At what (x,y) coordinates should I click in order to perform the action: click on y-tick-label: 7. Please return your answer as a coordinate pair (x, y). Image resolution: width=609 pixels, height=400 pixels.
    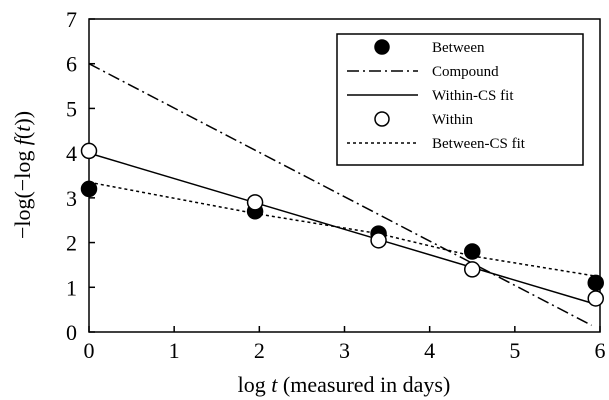
    Looking at the image, I should click on (71, 19).